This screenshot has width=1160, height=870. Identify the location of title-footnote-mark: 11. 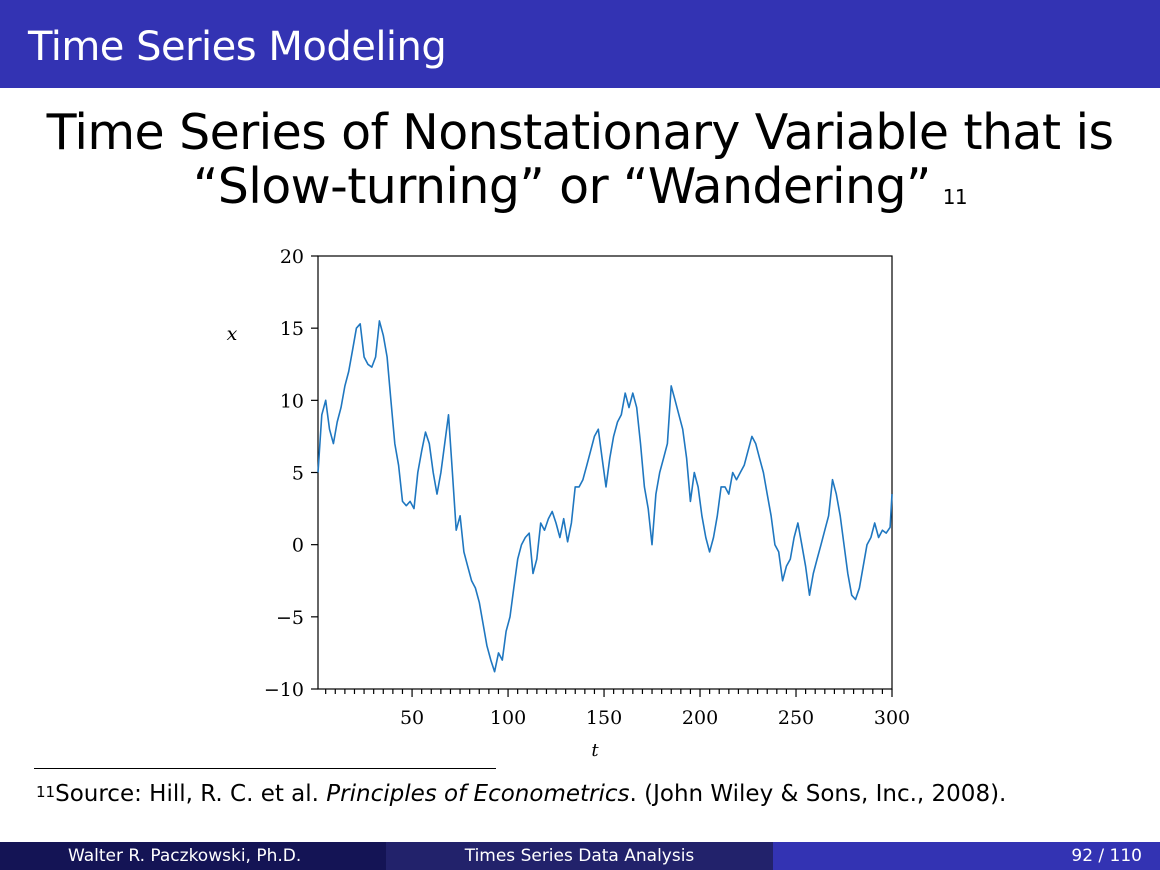
(955, 197).